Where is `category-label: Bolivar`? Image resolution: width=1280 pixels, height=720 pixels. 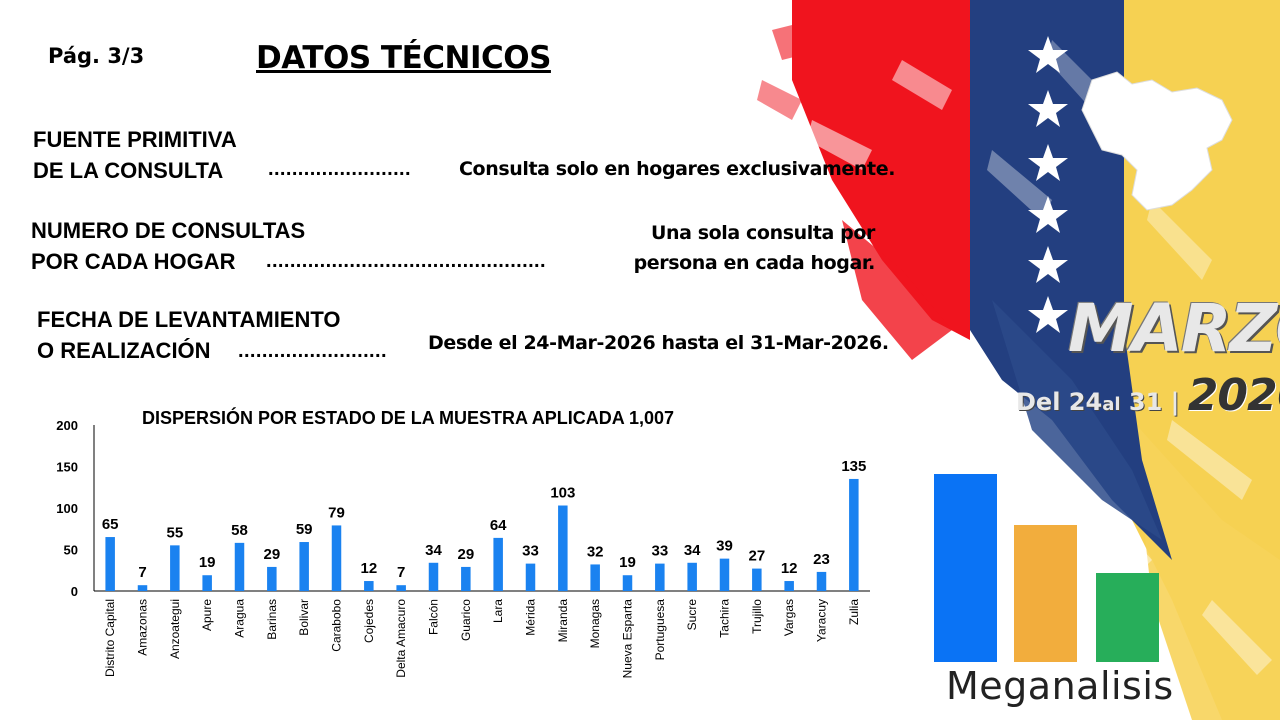 category-label: Bolivar is located at coordinates (304, 617).